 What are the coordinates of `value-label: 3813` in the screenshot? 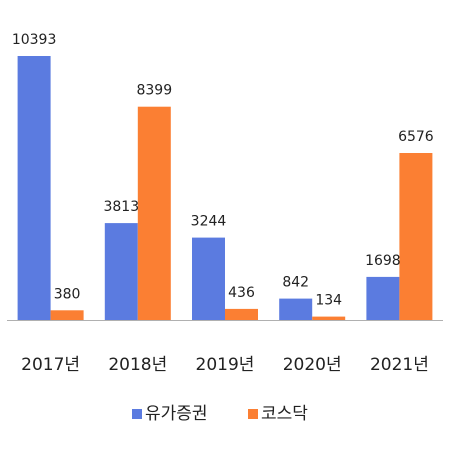 It's located at (121, 207).